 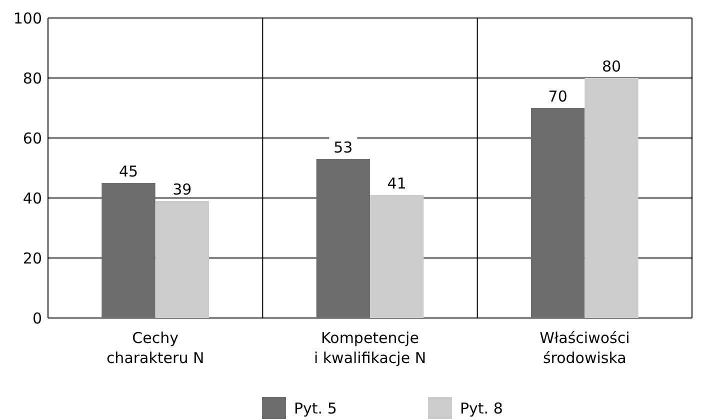 I want to click on data-label: 39, so click(x=182, y=189).